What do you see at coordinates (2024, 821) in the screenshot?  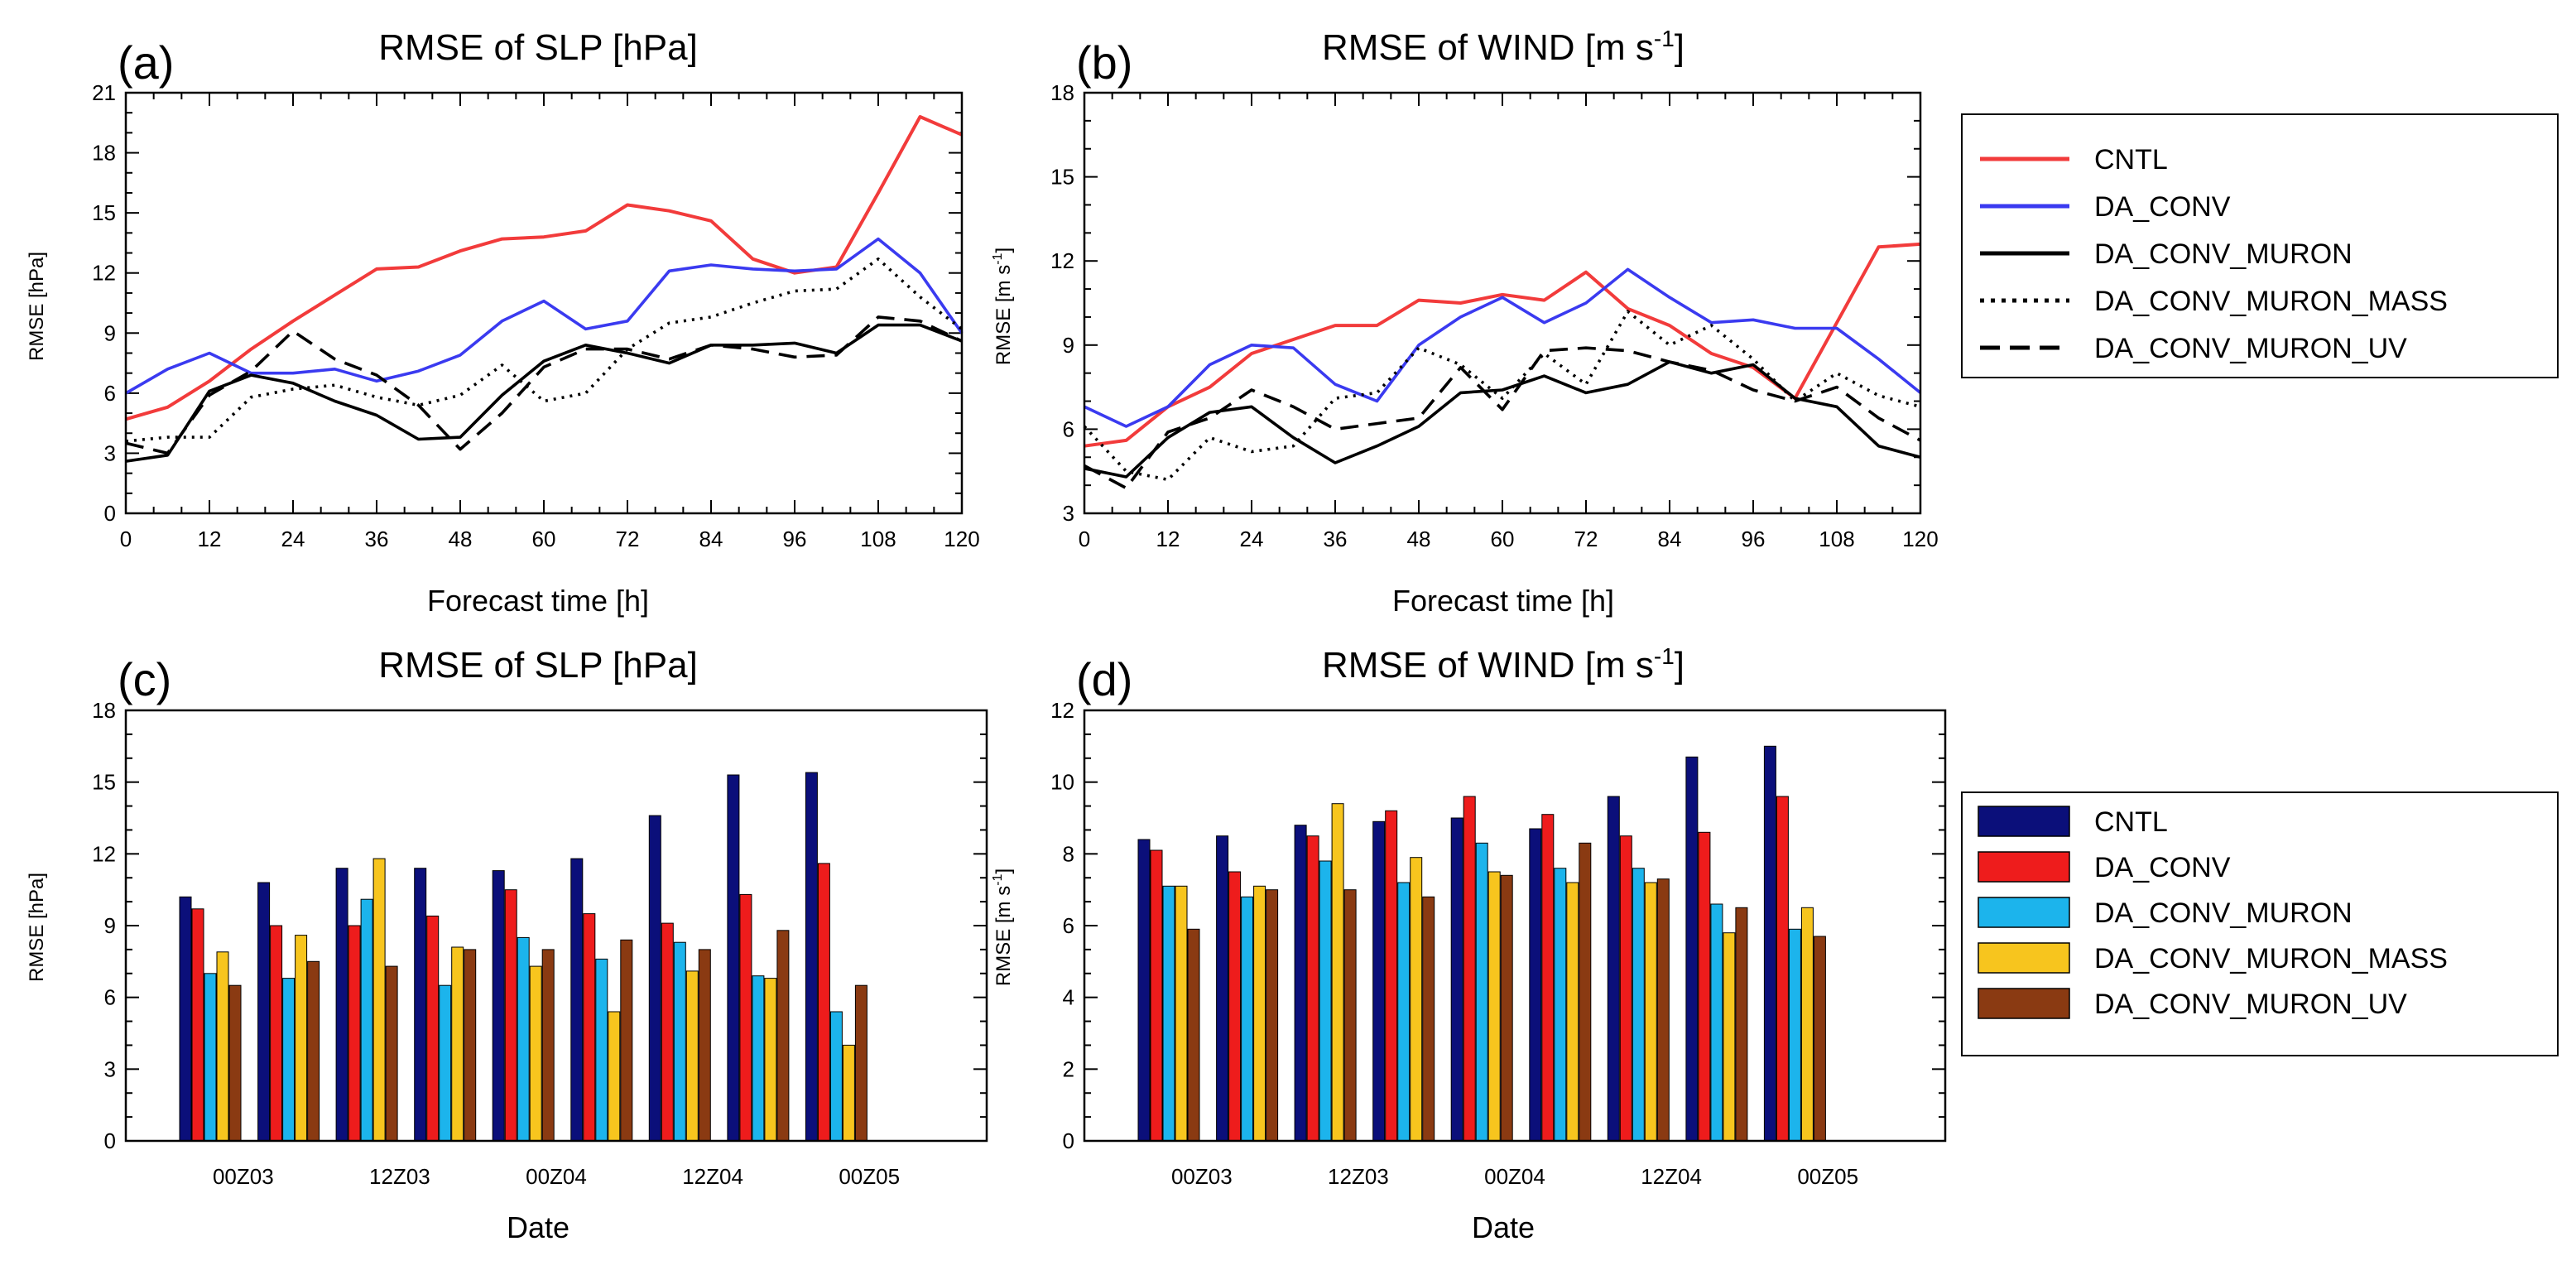 I see `bar-legend-swatch-cntl` at bounding box center [2024, 821].